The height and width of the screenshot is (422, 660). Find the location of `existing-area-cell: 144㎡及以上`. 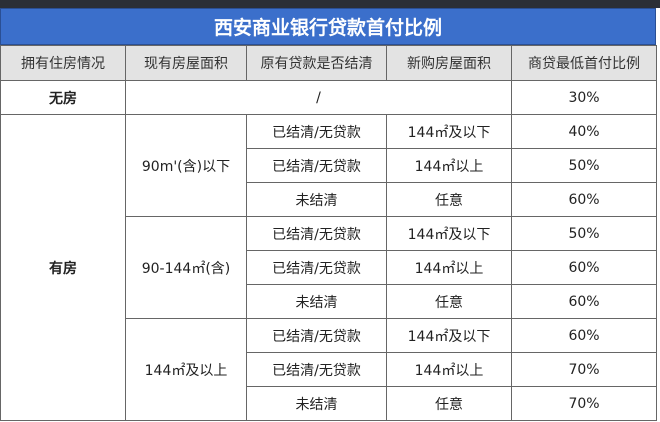

existing-area-cell: 144㎡及以上 is located at coordinates (186, 369).